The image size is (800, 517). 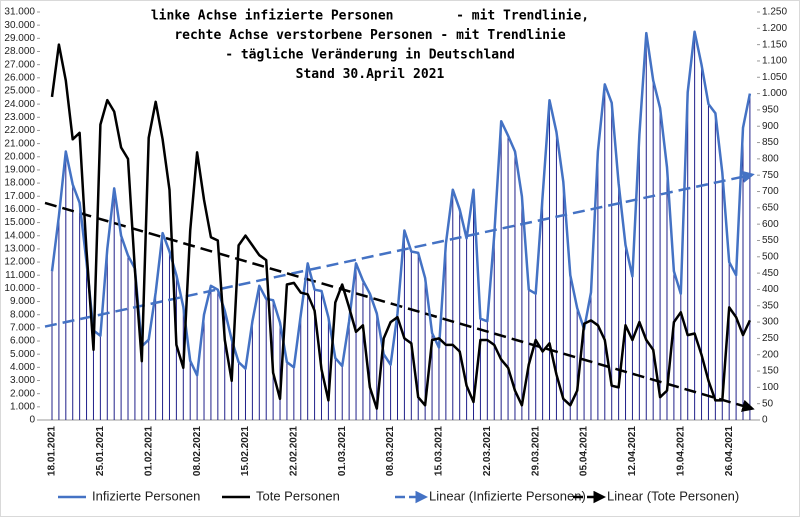 I want to click on y2-tick-label: 750, so click(x=770, y=175).